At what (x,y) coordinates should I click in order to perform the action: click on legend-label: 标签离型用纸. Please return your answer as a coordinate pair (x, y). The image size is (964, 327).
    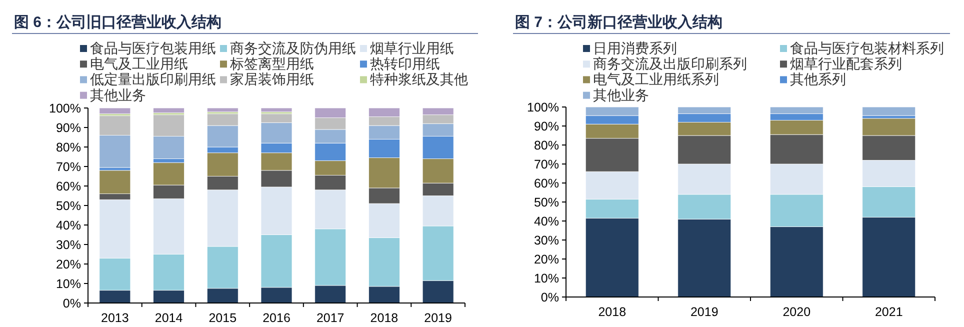
    Looking at the image, I should click on (271, 64).